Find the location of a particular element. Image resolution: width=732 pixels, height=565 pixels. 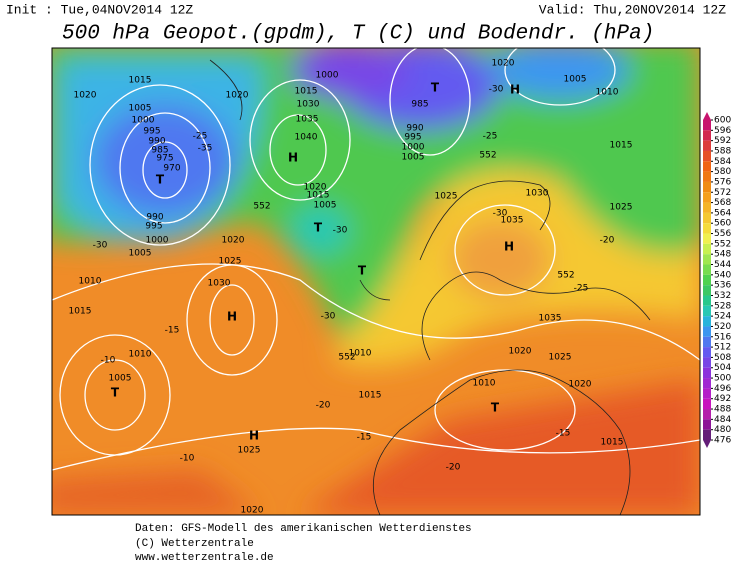

colorbar-label: 476 is located at coordinates (722, 441).